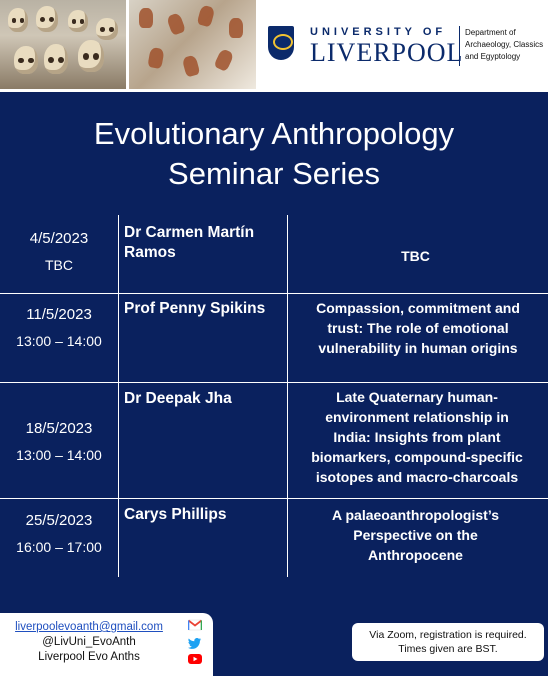 This screenshot has width=548, height=676. Describe the element at coordinates (175, 514) in the screenshot. I see `seminar-speaker: Carys Phillips` at that location.